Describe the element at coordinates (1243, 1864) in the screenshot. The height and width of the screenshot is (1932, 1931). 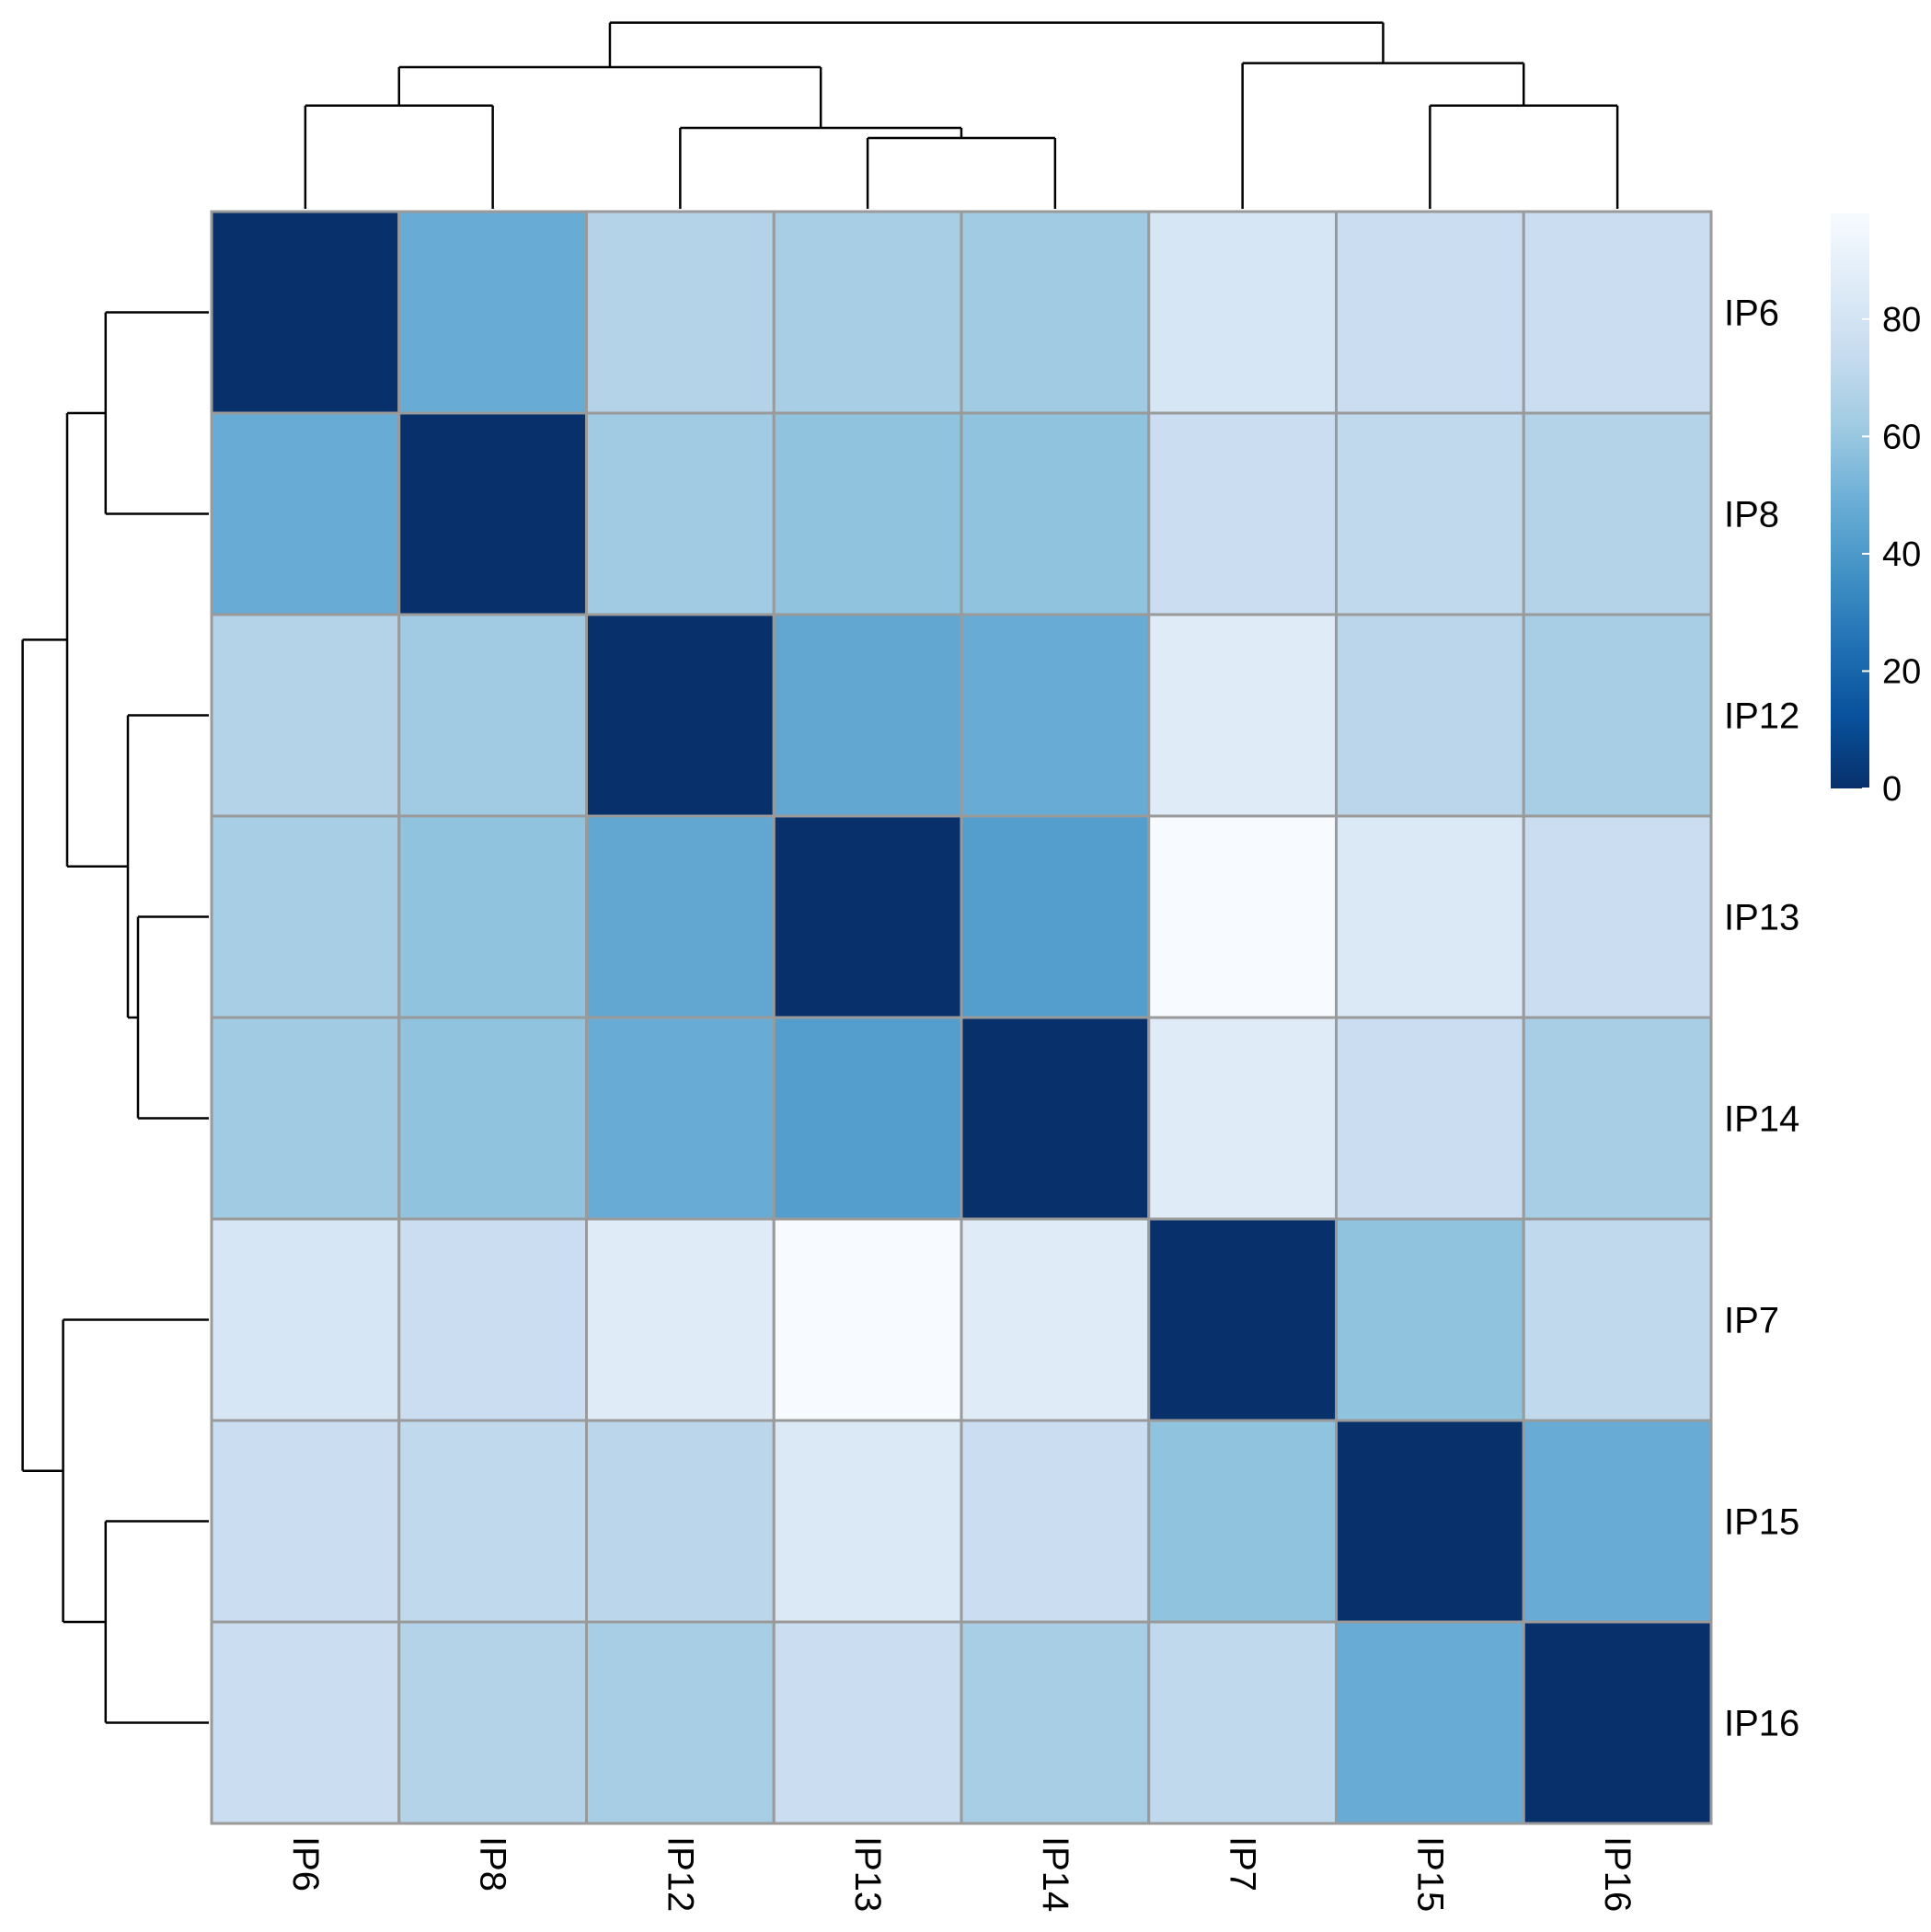
I see `column-label: IP7` at that location.